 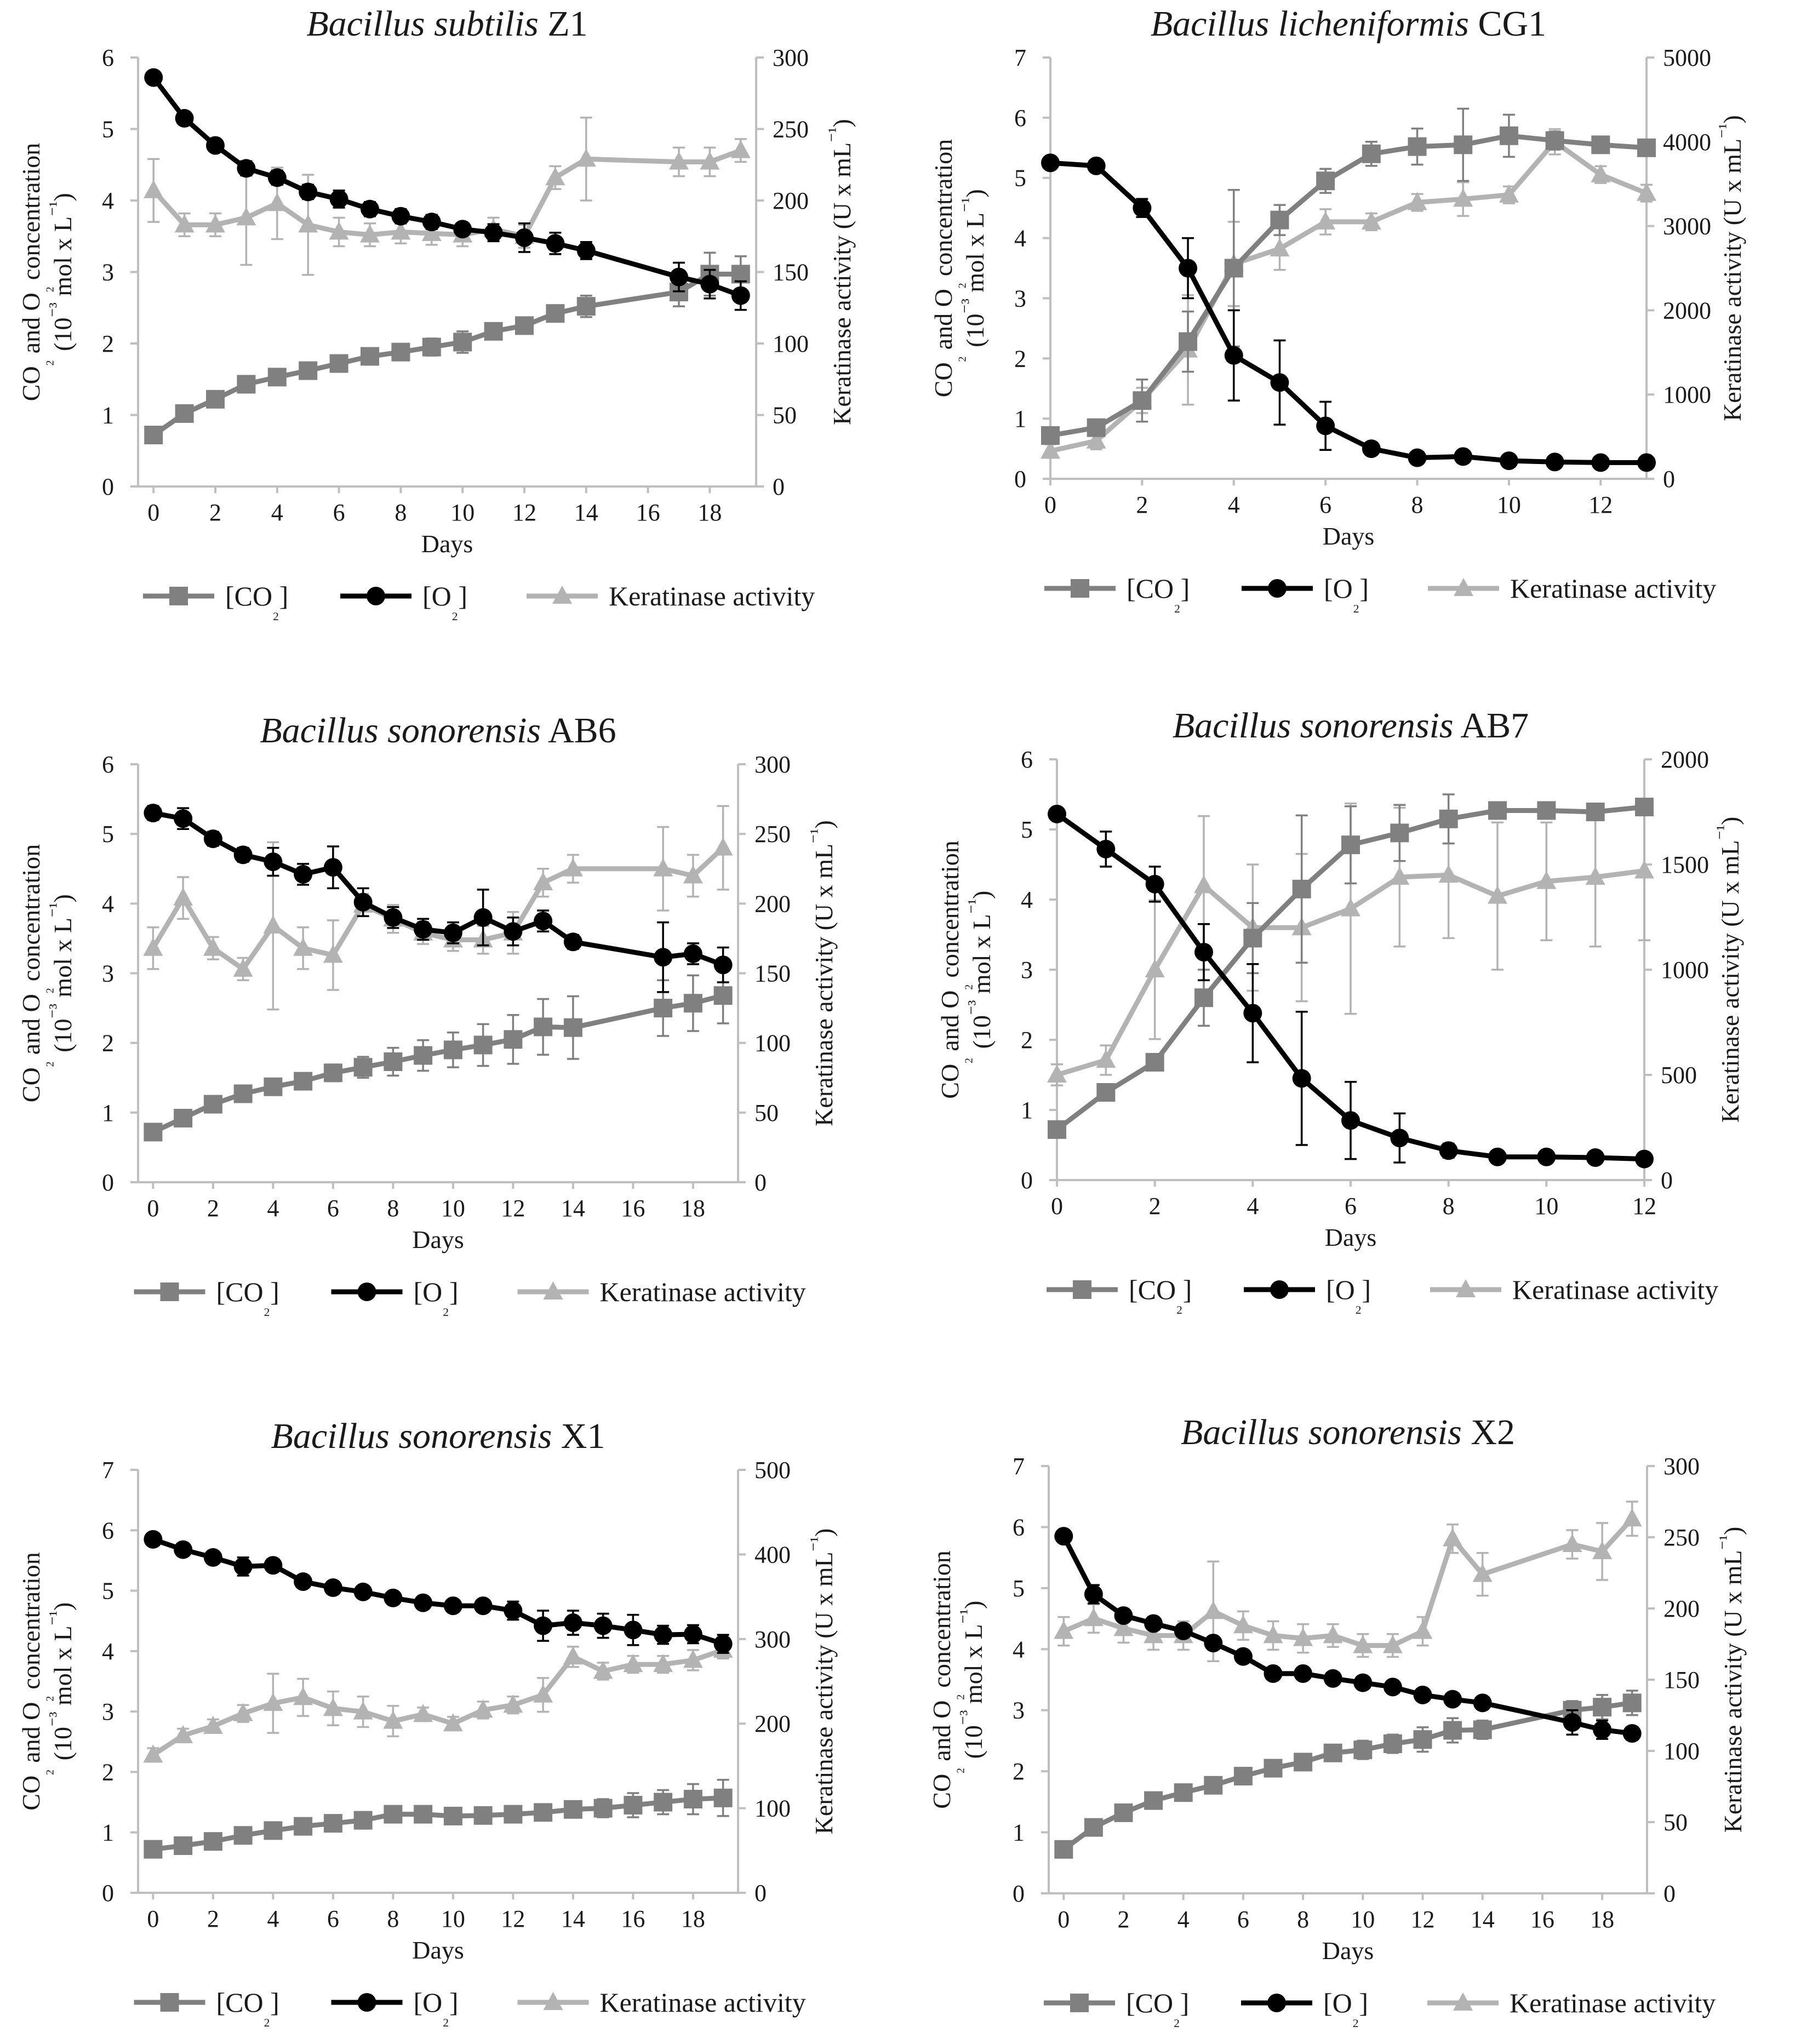 What do you see at coordinates (61, 272) in the screenshot?
I see `y-axis-label-line2: (10⁻³ mol x L⁻¹)` at bounding box center [61, 272].